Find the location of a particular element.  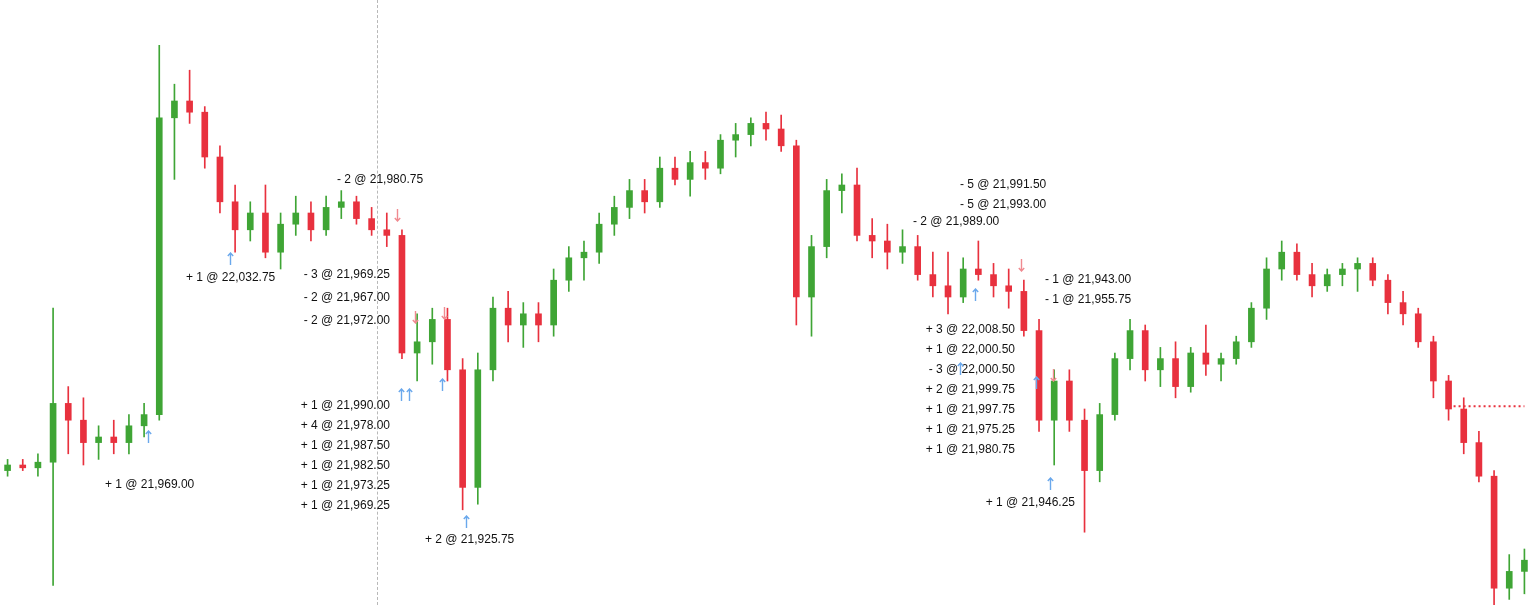

annotation: + 4 @ 21,978.00 is located at coordinates (345, 425).